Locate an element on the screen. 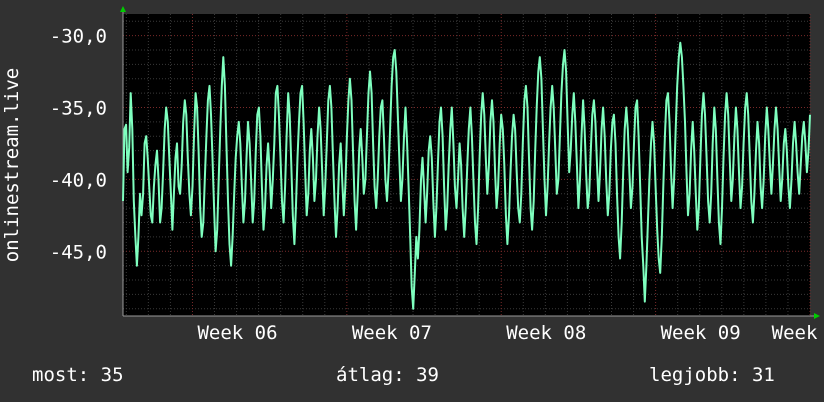 The height and width of the screenshot is (402, 824). stat-current: most: 35 is located at coordinates (78, 375).